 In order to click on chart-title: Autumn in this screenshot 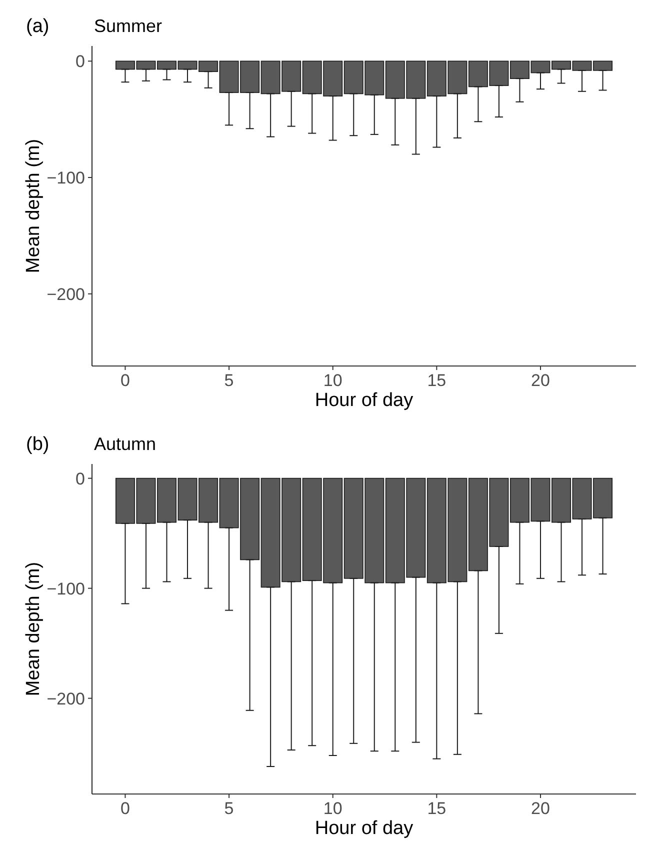, I will do `click(125, 444)`.